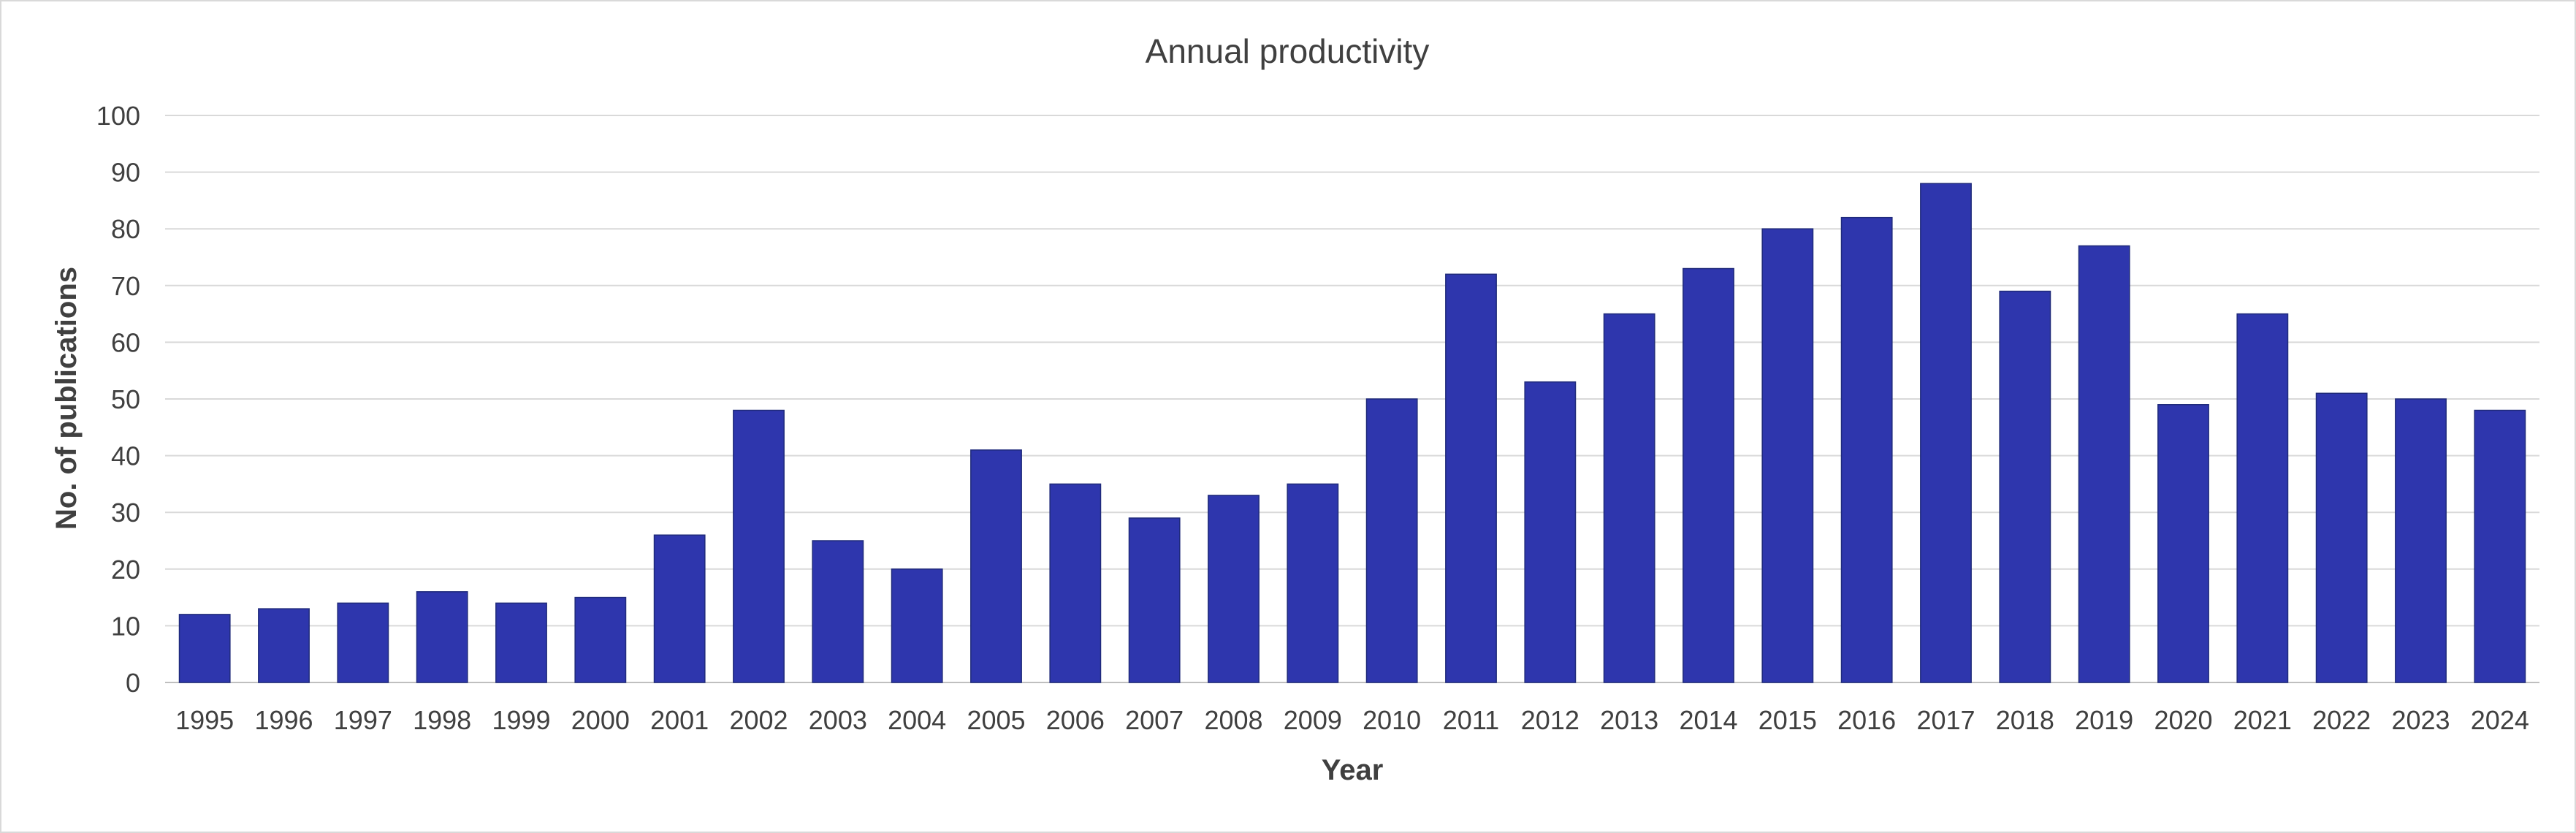  What do you see at coordinates (363, 720) in the screenshot?
I see `x-tick-label: 1997` at bounding box center [363, 720].